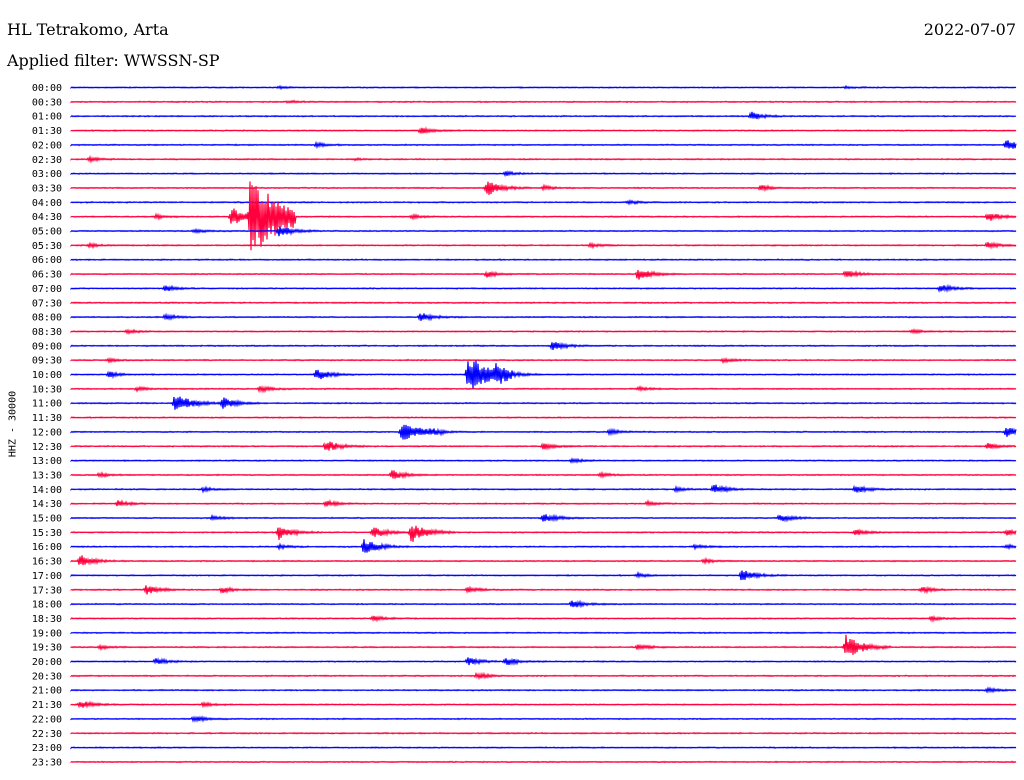 The image size is (1024, 780). What do you see at coordinates (47, 303) in the screenshot?
I see `time-label: 07:30` at bounding box center [47, 303].